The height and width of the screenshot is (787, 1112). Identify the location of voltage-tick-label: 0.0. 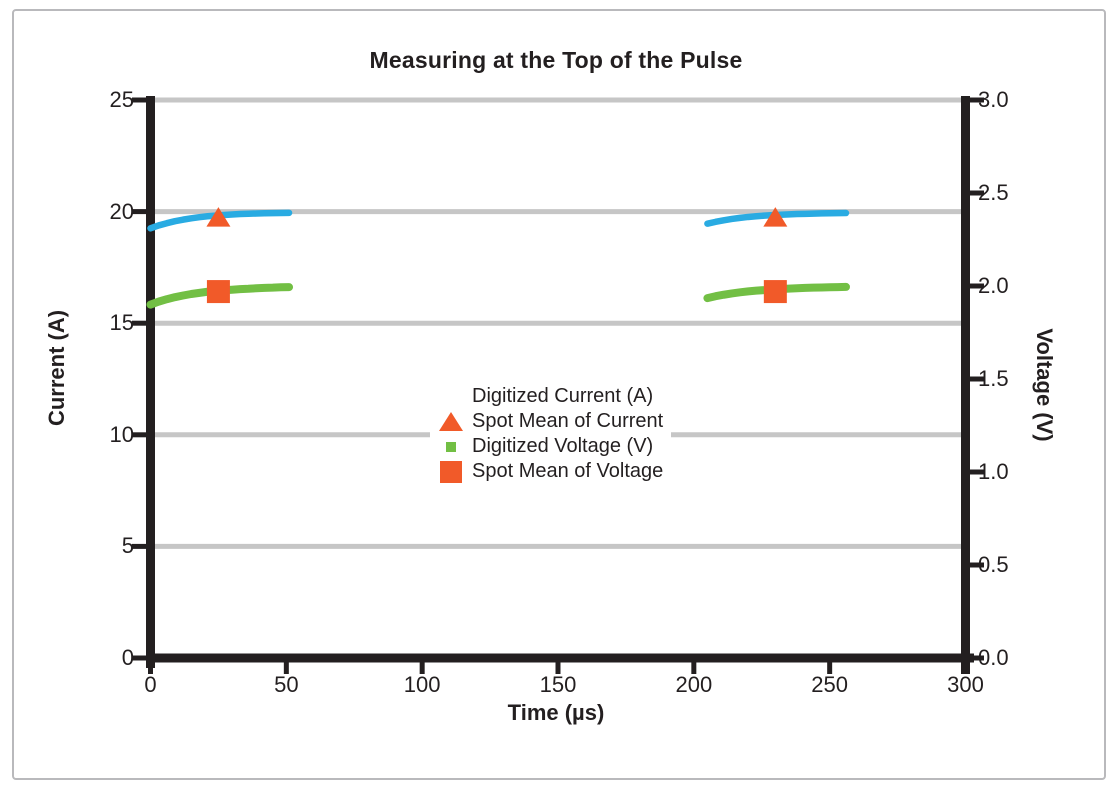
(993, 657).